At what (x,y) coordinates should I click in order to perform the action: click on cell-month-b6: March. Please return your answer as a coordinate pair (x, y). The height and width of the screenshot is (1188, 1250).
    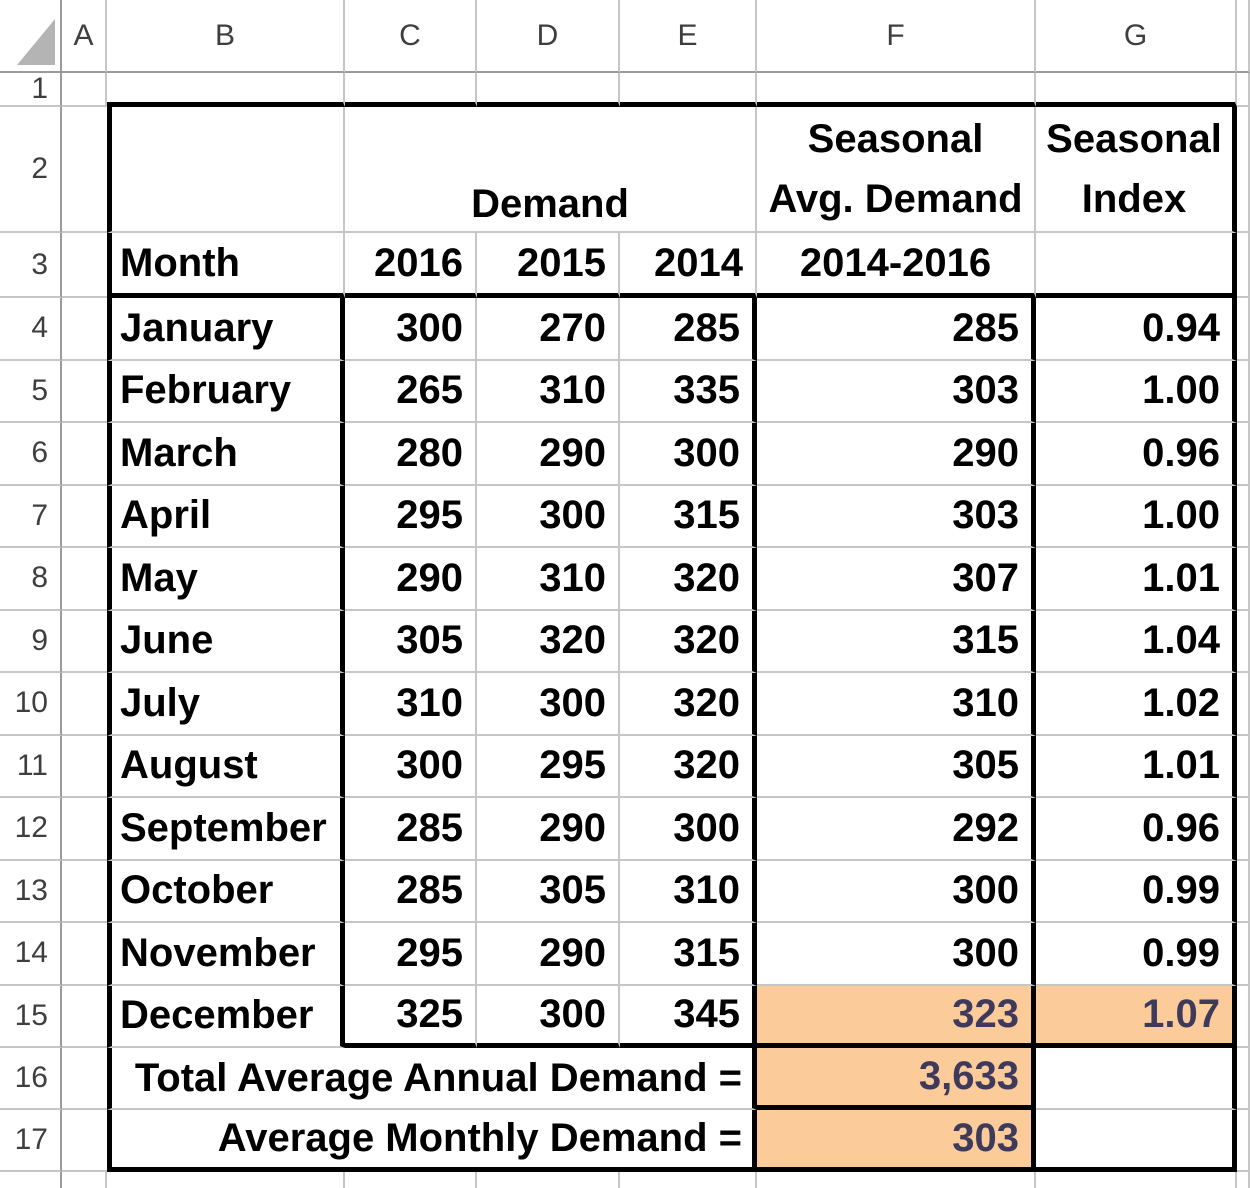
    Looking at the image, I should click on (226, 454).